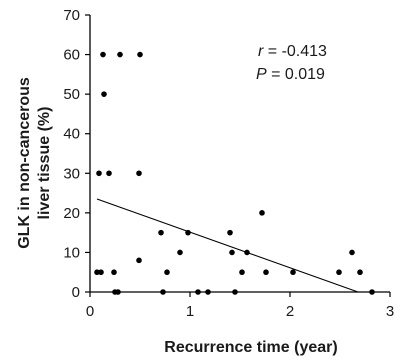  I want to click on y-tick-label: 60, so click(71, 55).